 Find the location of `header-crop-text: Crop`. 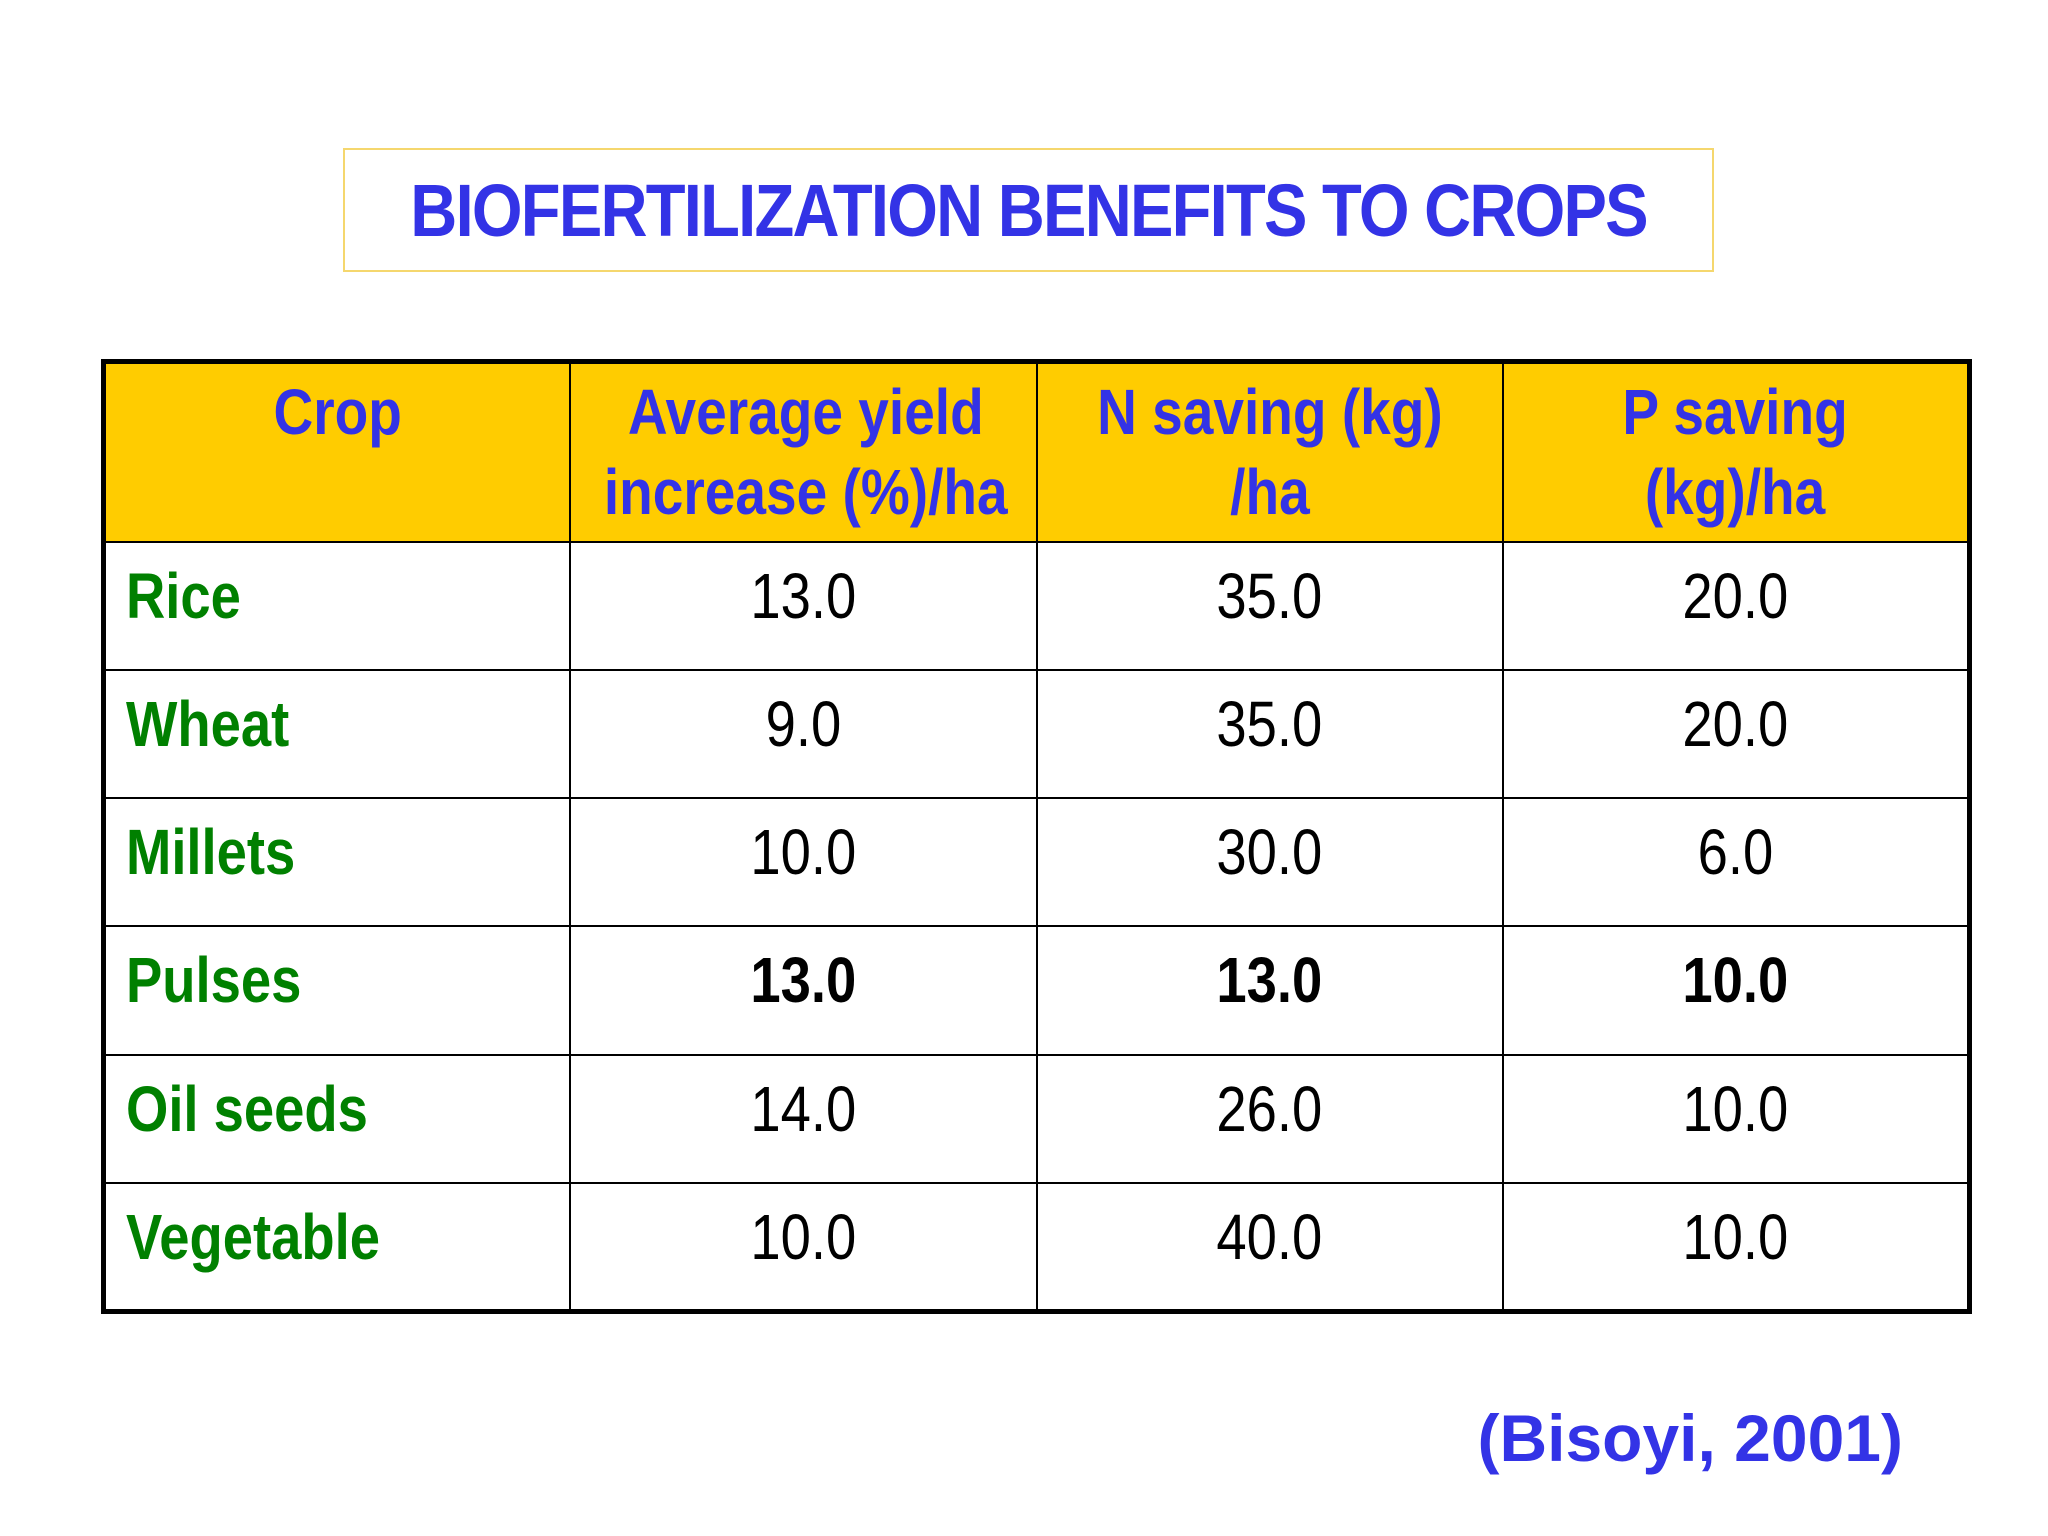

header-crop-text: Crop is located at coordinates (337, 412).